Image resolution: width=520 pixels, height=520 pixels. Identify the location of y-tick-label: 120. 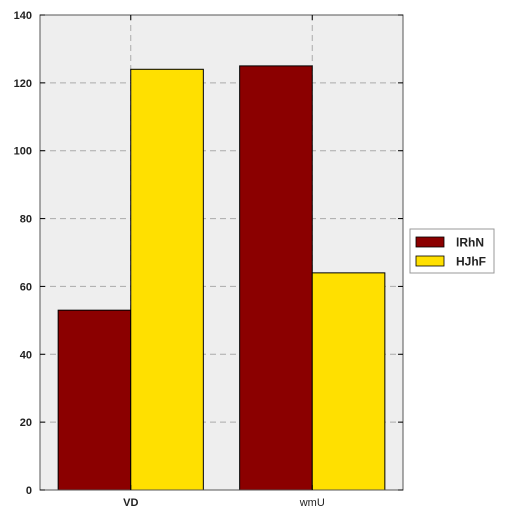
(23, 84).